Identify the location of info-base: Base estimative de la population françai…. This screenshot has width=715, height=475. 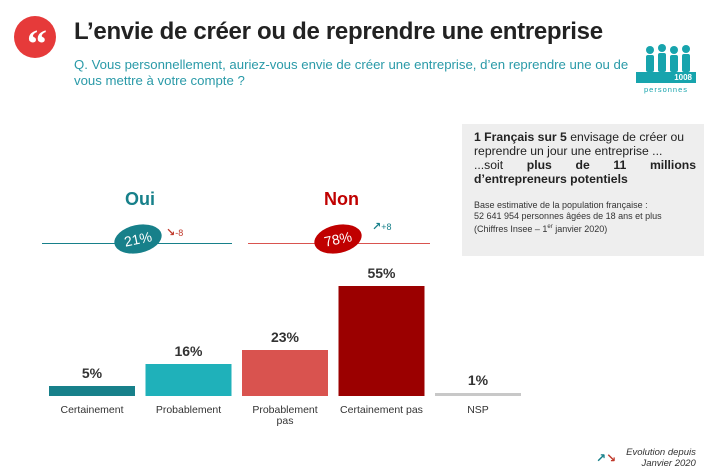
(585, 217).